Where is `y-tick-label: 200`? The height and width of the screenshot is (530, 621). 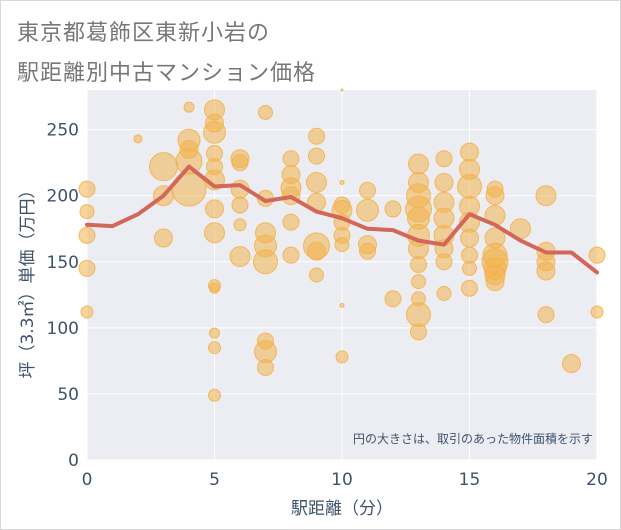
y-tick-label: 200 is located at coordinates (63, 197).